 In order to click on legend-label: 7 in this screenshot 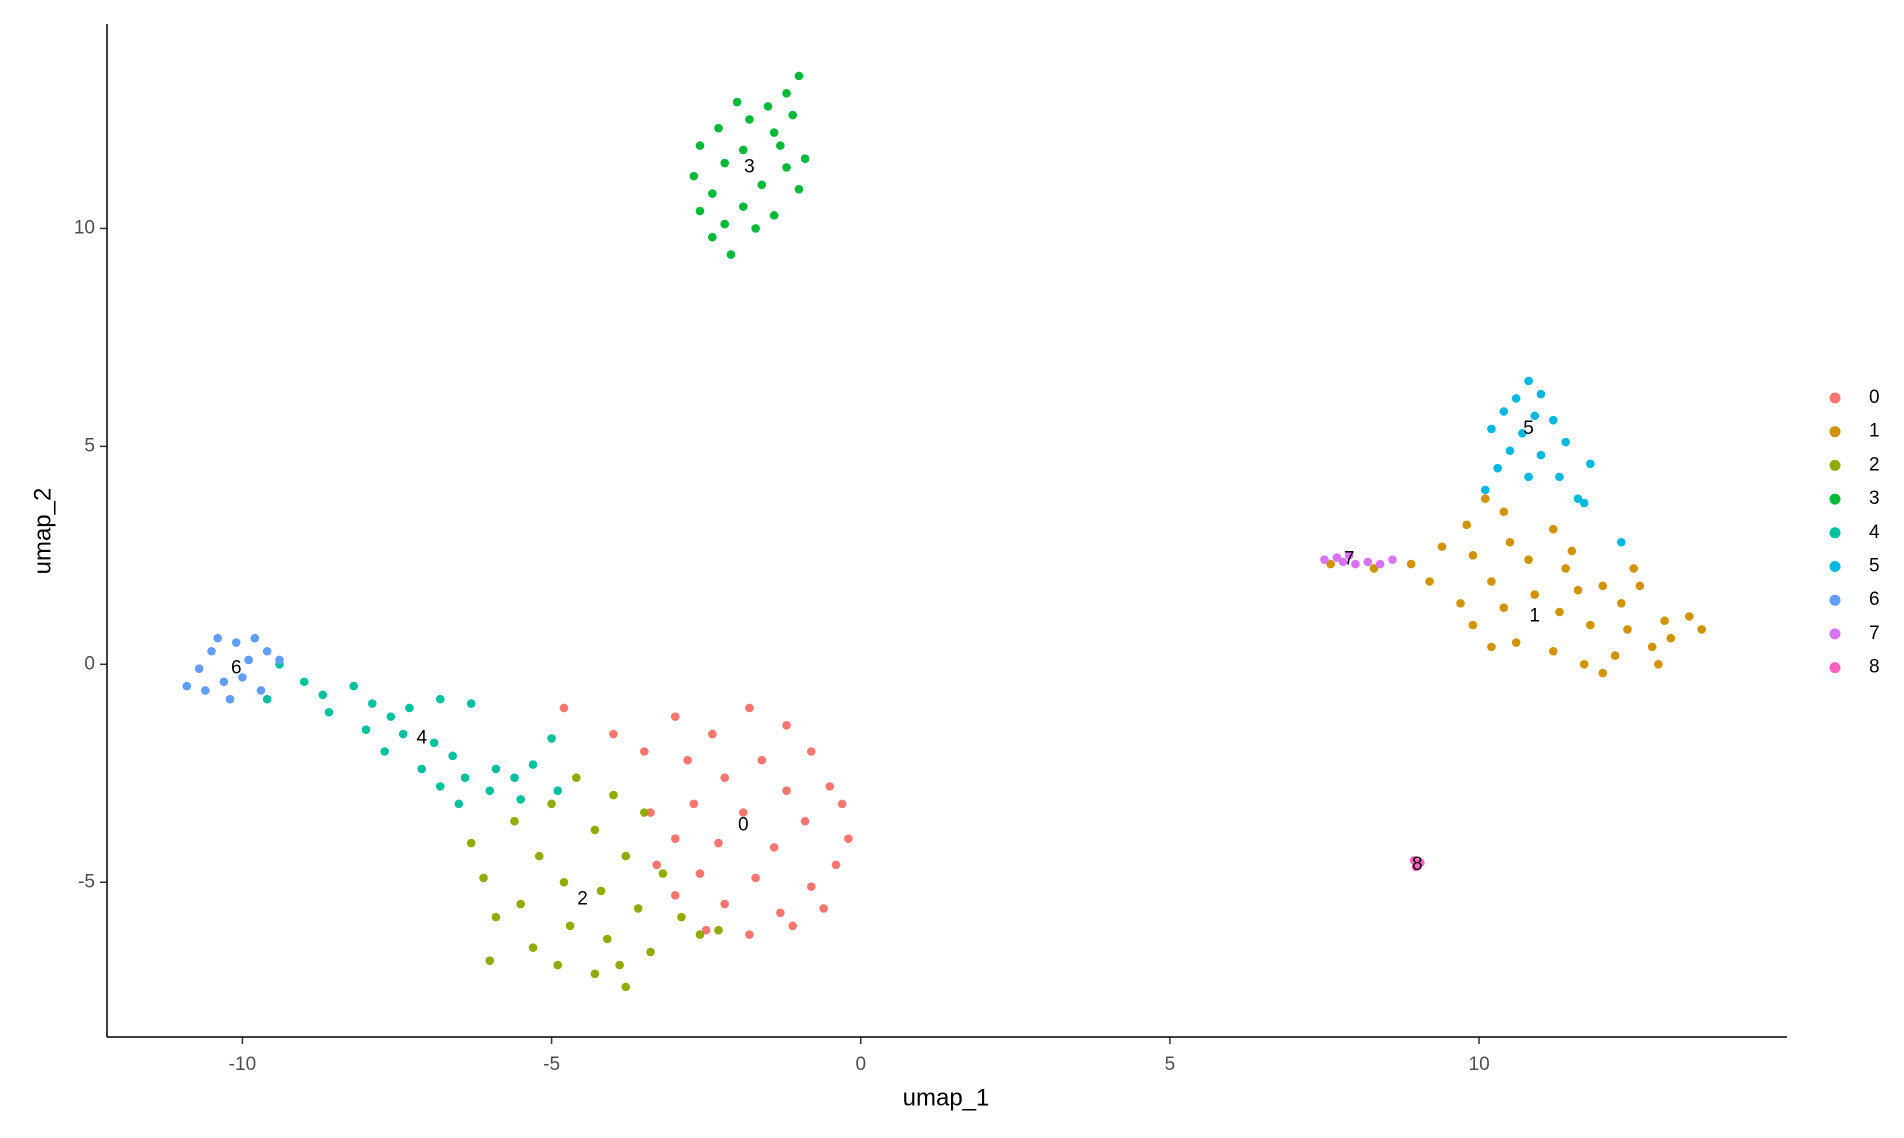, I will do `click(1874, 633)`.